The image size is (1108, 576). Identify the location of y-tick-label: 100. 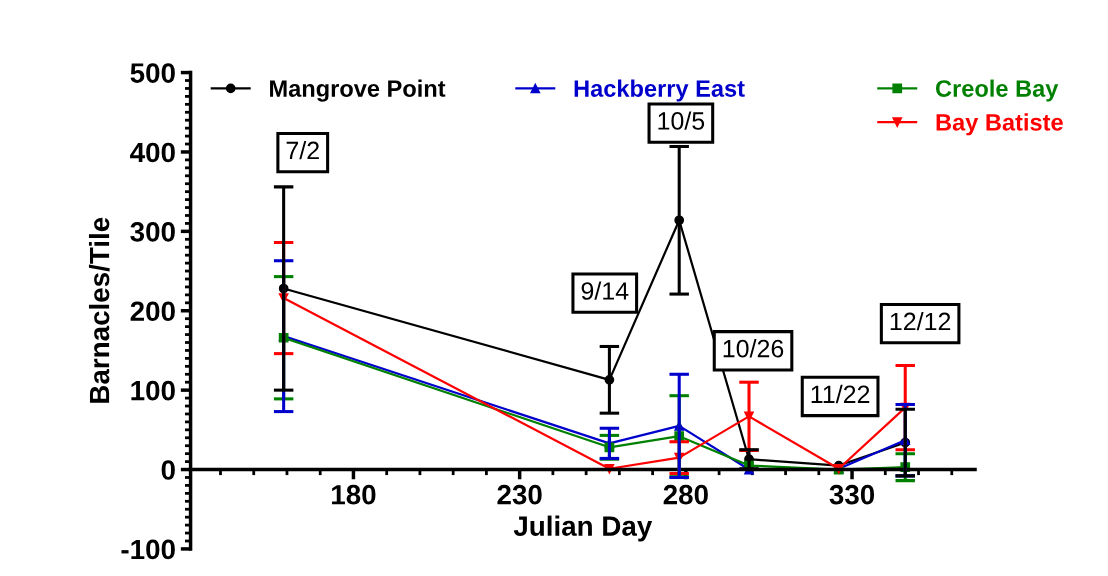
(153, 390).